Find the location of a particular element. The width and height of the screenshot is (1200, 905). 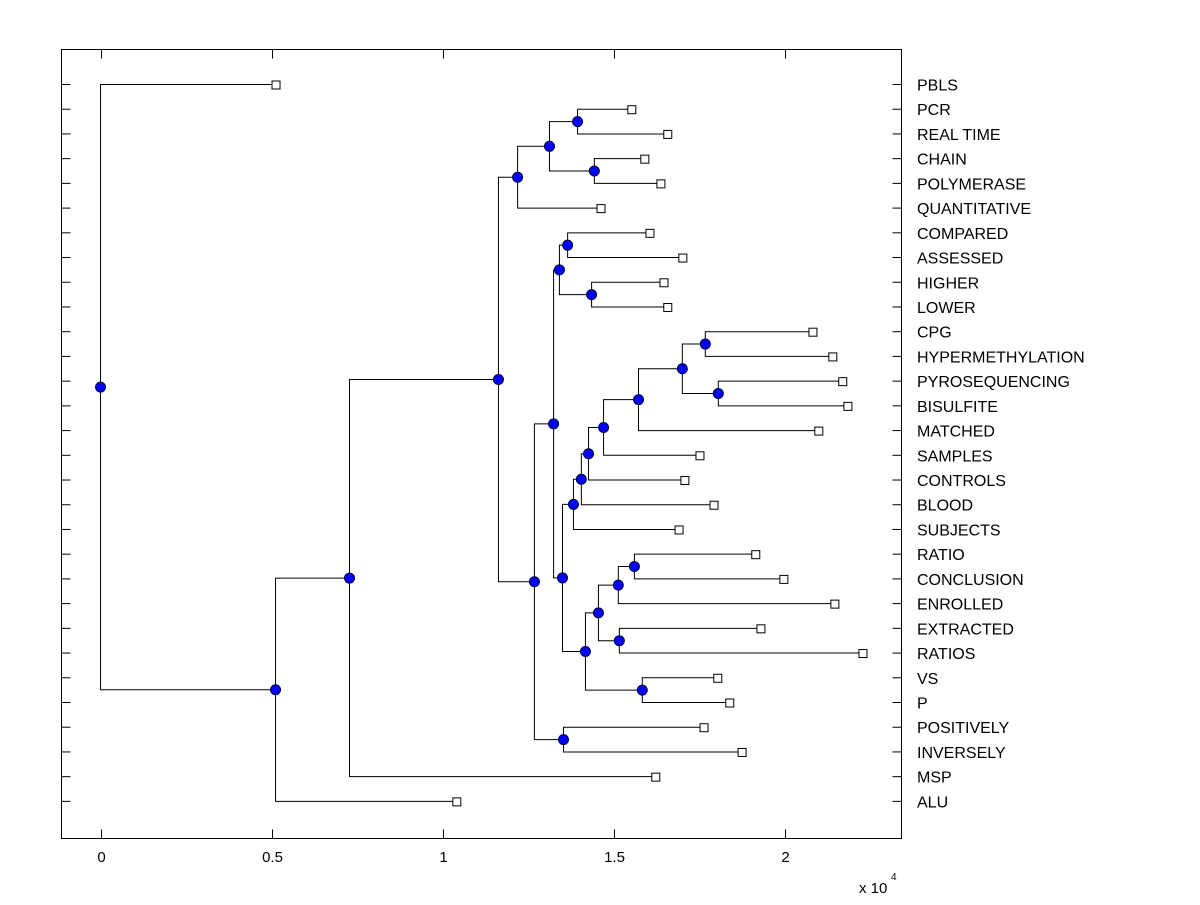

link-n12-to-samples is located at coordinates (651, 441).